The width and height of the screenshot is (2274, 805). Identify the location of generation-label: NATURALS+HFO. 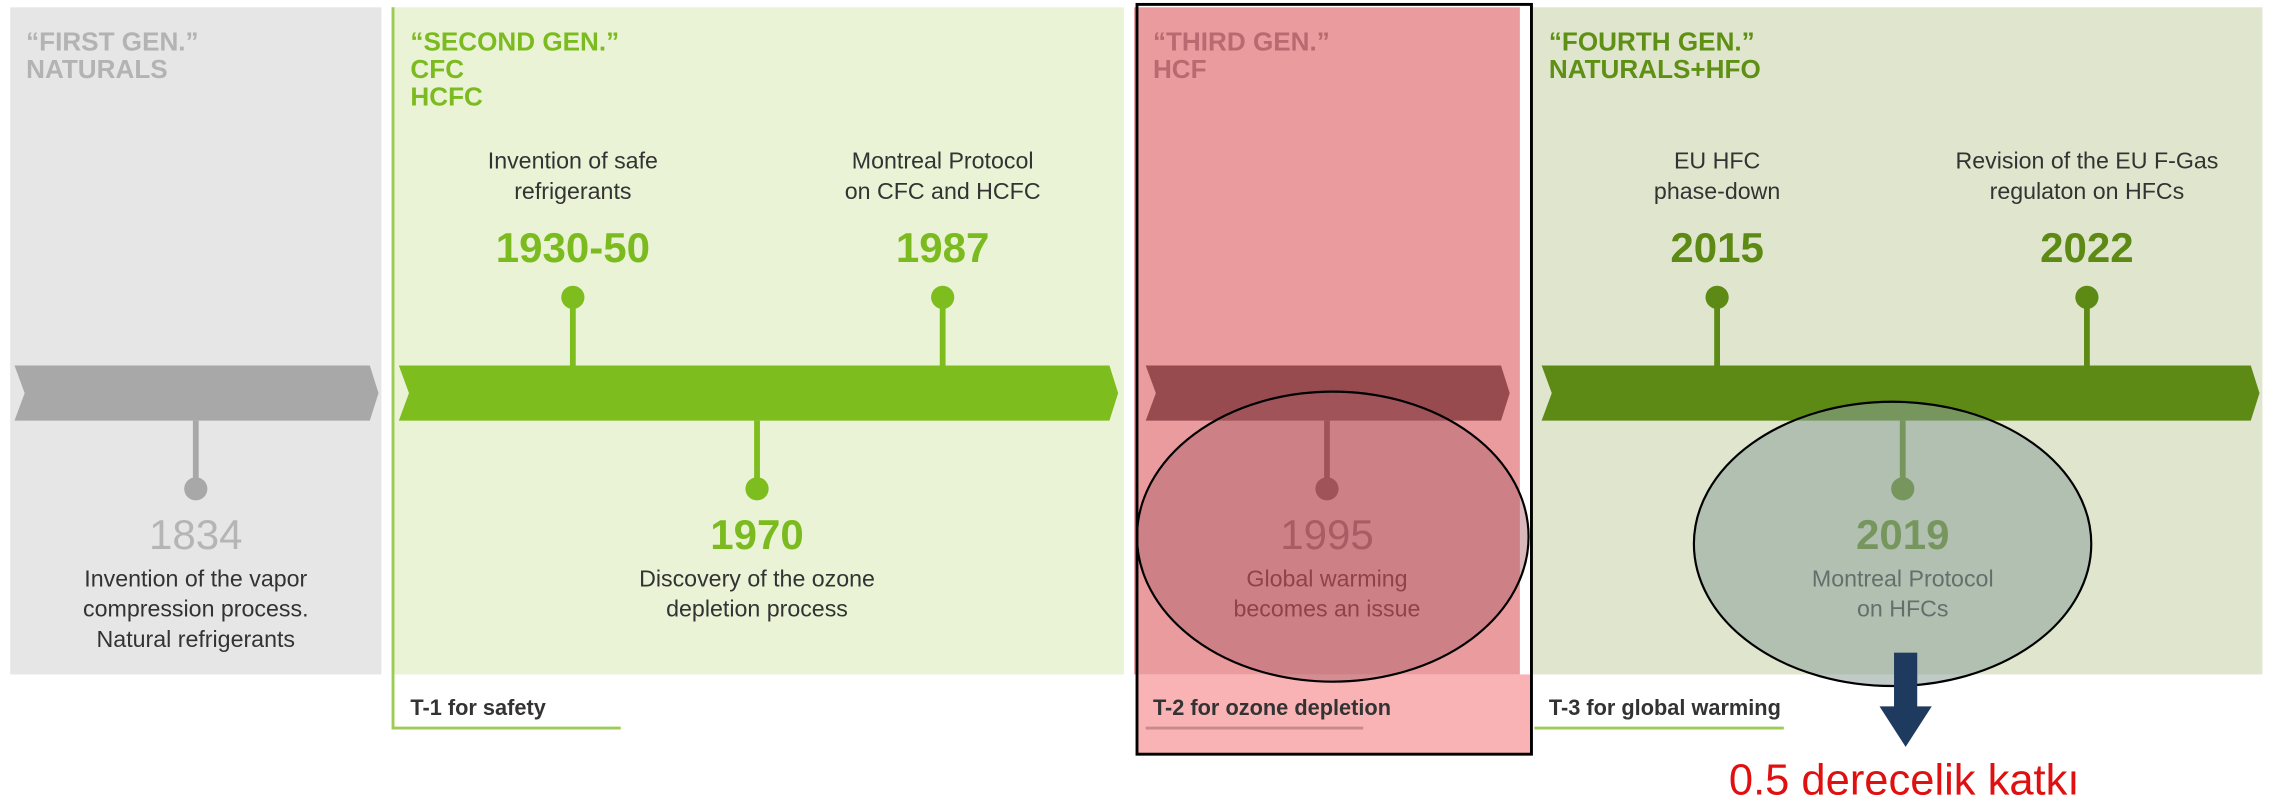
(1655, 69).